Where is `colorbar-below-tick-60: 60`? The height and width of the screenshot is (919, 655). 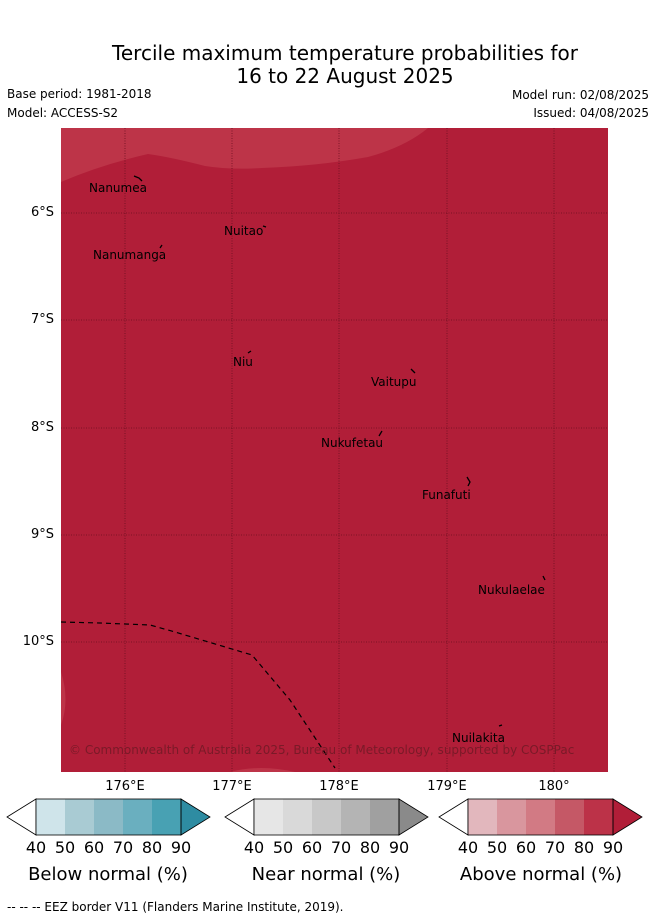
colorbar-below-tick-60: 60 is located at coordinates (94, 847).